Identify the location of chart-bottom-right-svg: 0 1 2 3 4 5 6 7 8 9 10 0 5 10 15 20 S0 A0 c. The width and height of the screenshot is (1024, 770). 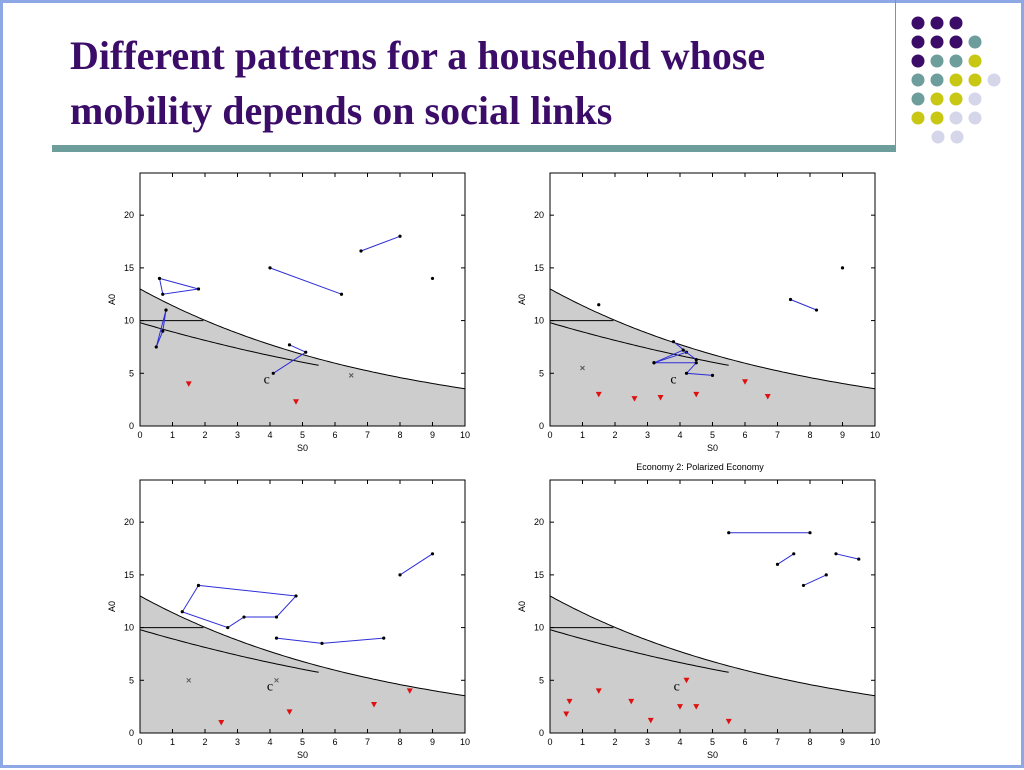
(698, 619).